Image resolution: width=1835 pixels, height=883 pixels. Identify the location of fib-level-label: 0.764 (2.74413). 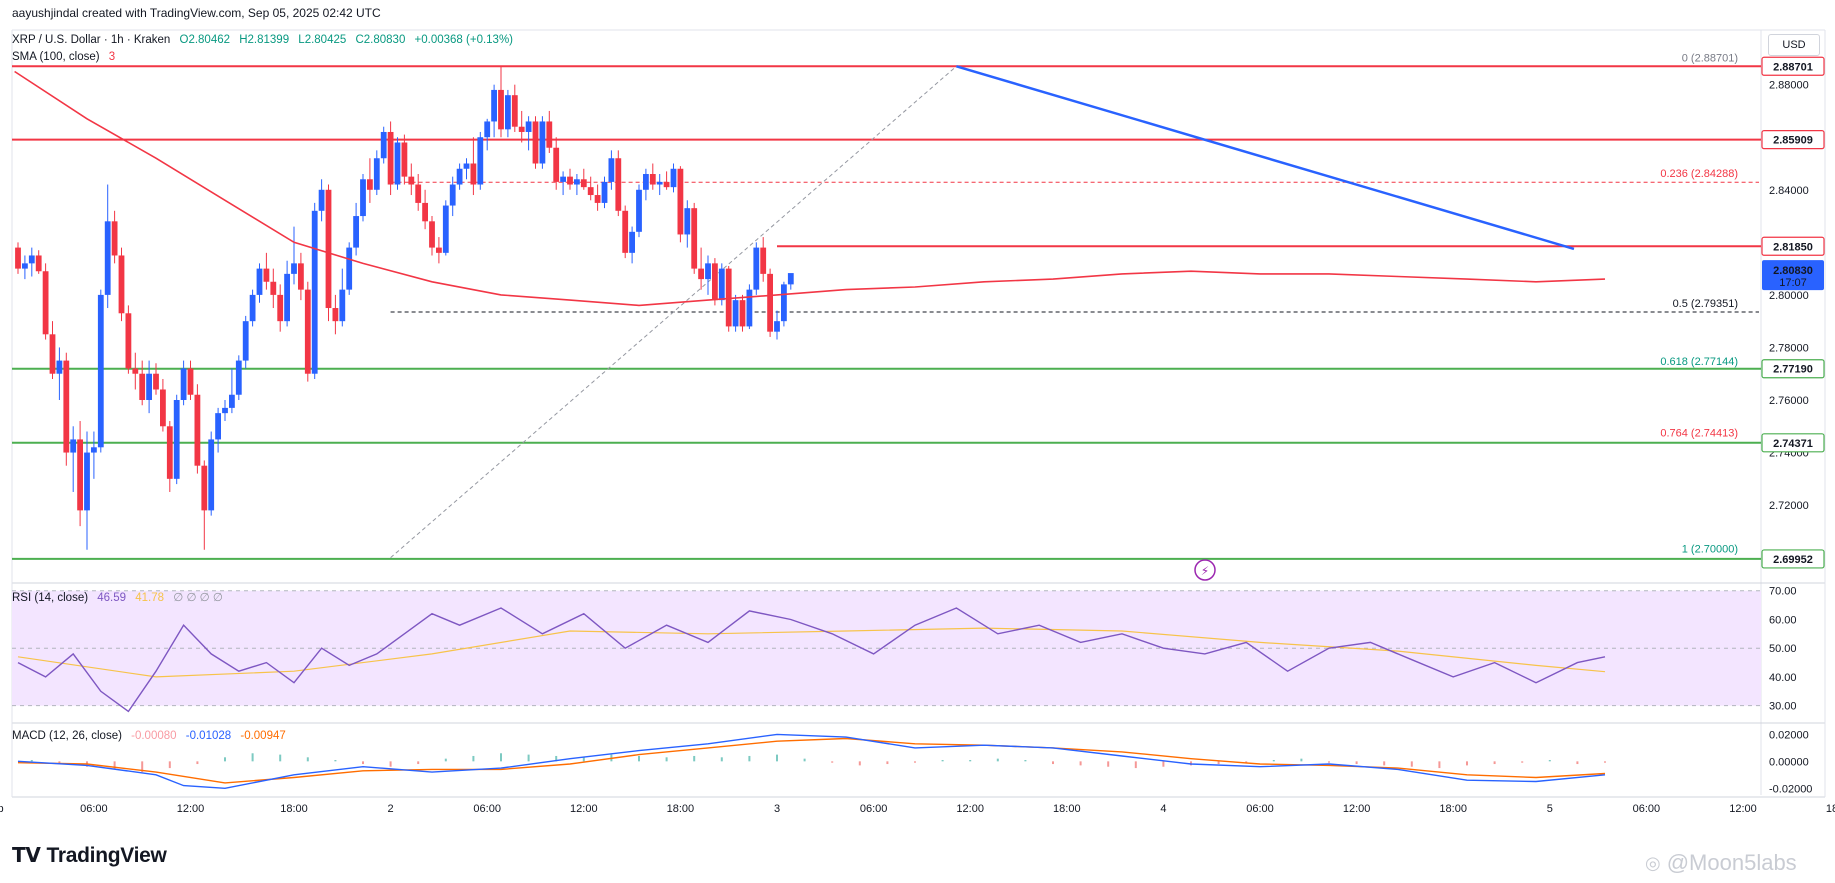
(1699, 434).